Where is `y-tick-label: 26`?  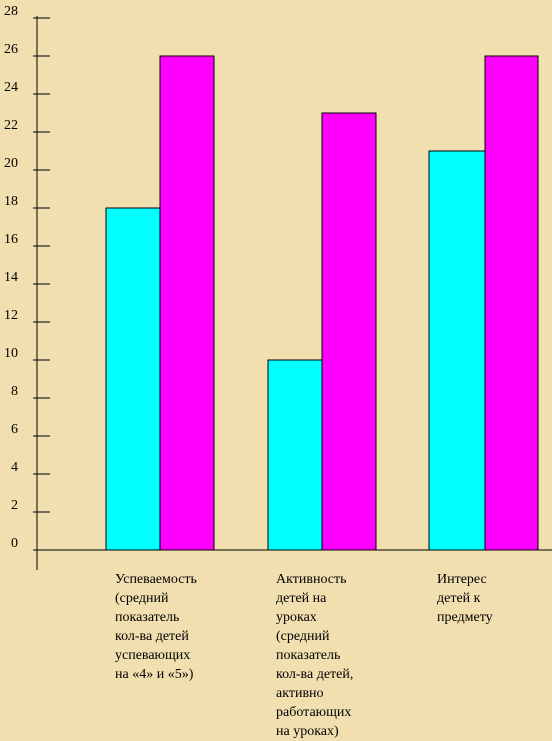 y-tick-label: 26 is located at coordinates (11, 49).